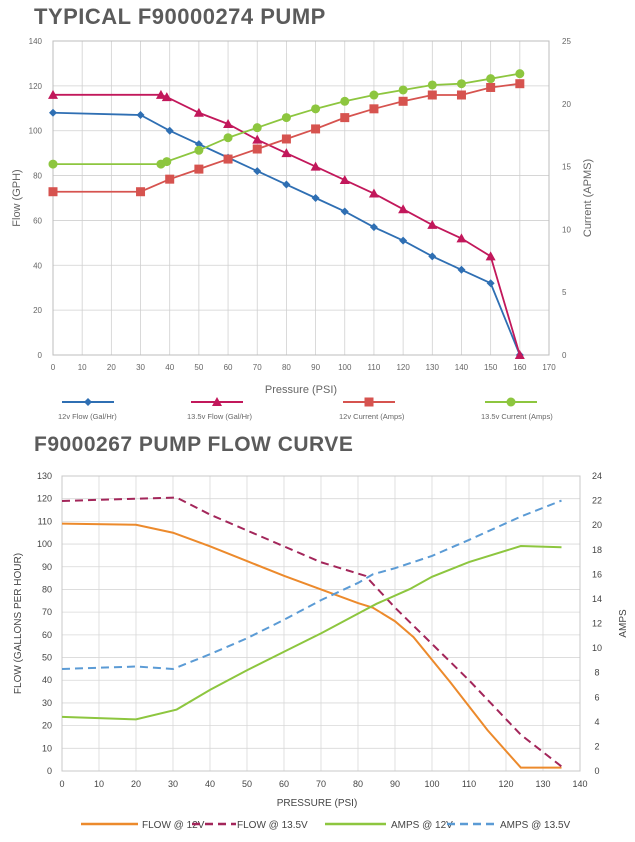 The width and height of the screenshot is (635, 842). I want to click on chart1-xtick-label: 160, so click(520, 367).